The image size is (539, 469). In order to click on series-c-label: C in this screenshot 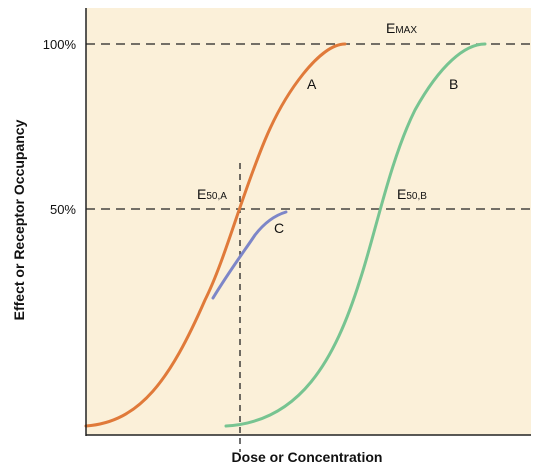, I will do `click(279, 228)`.